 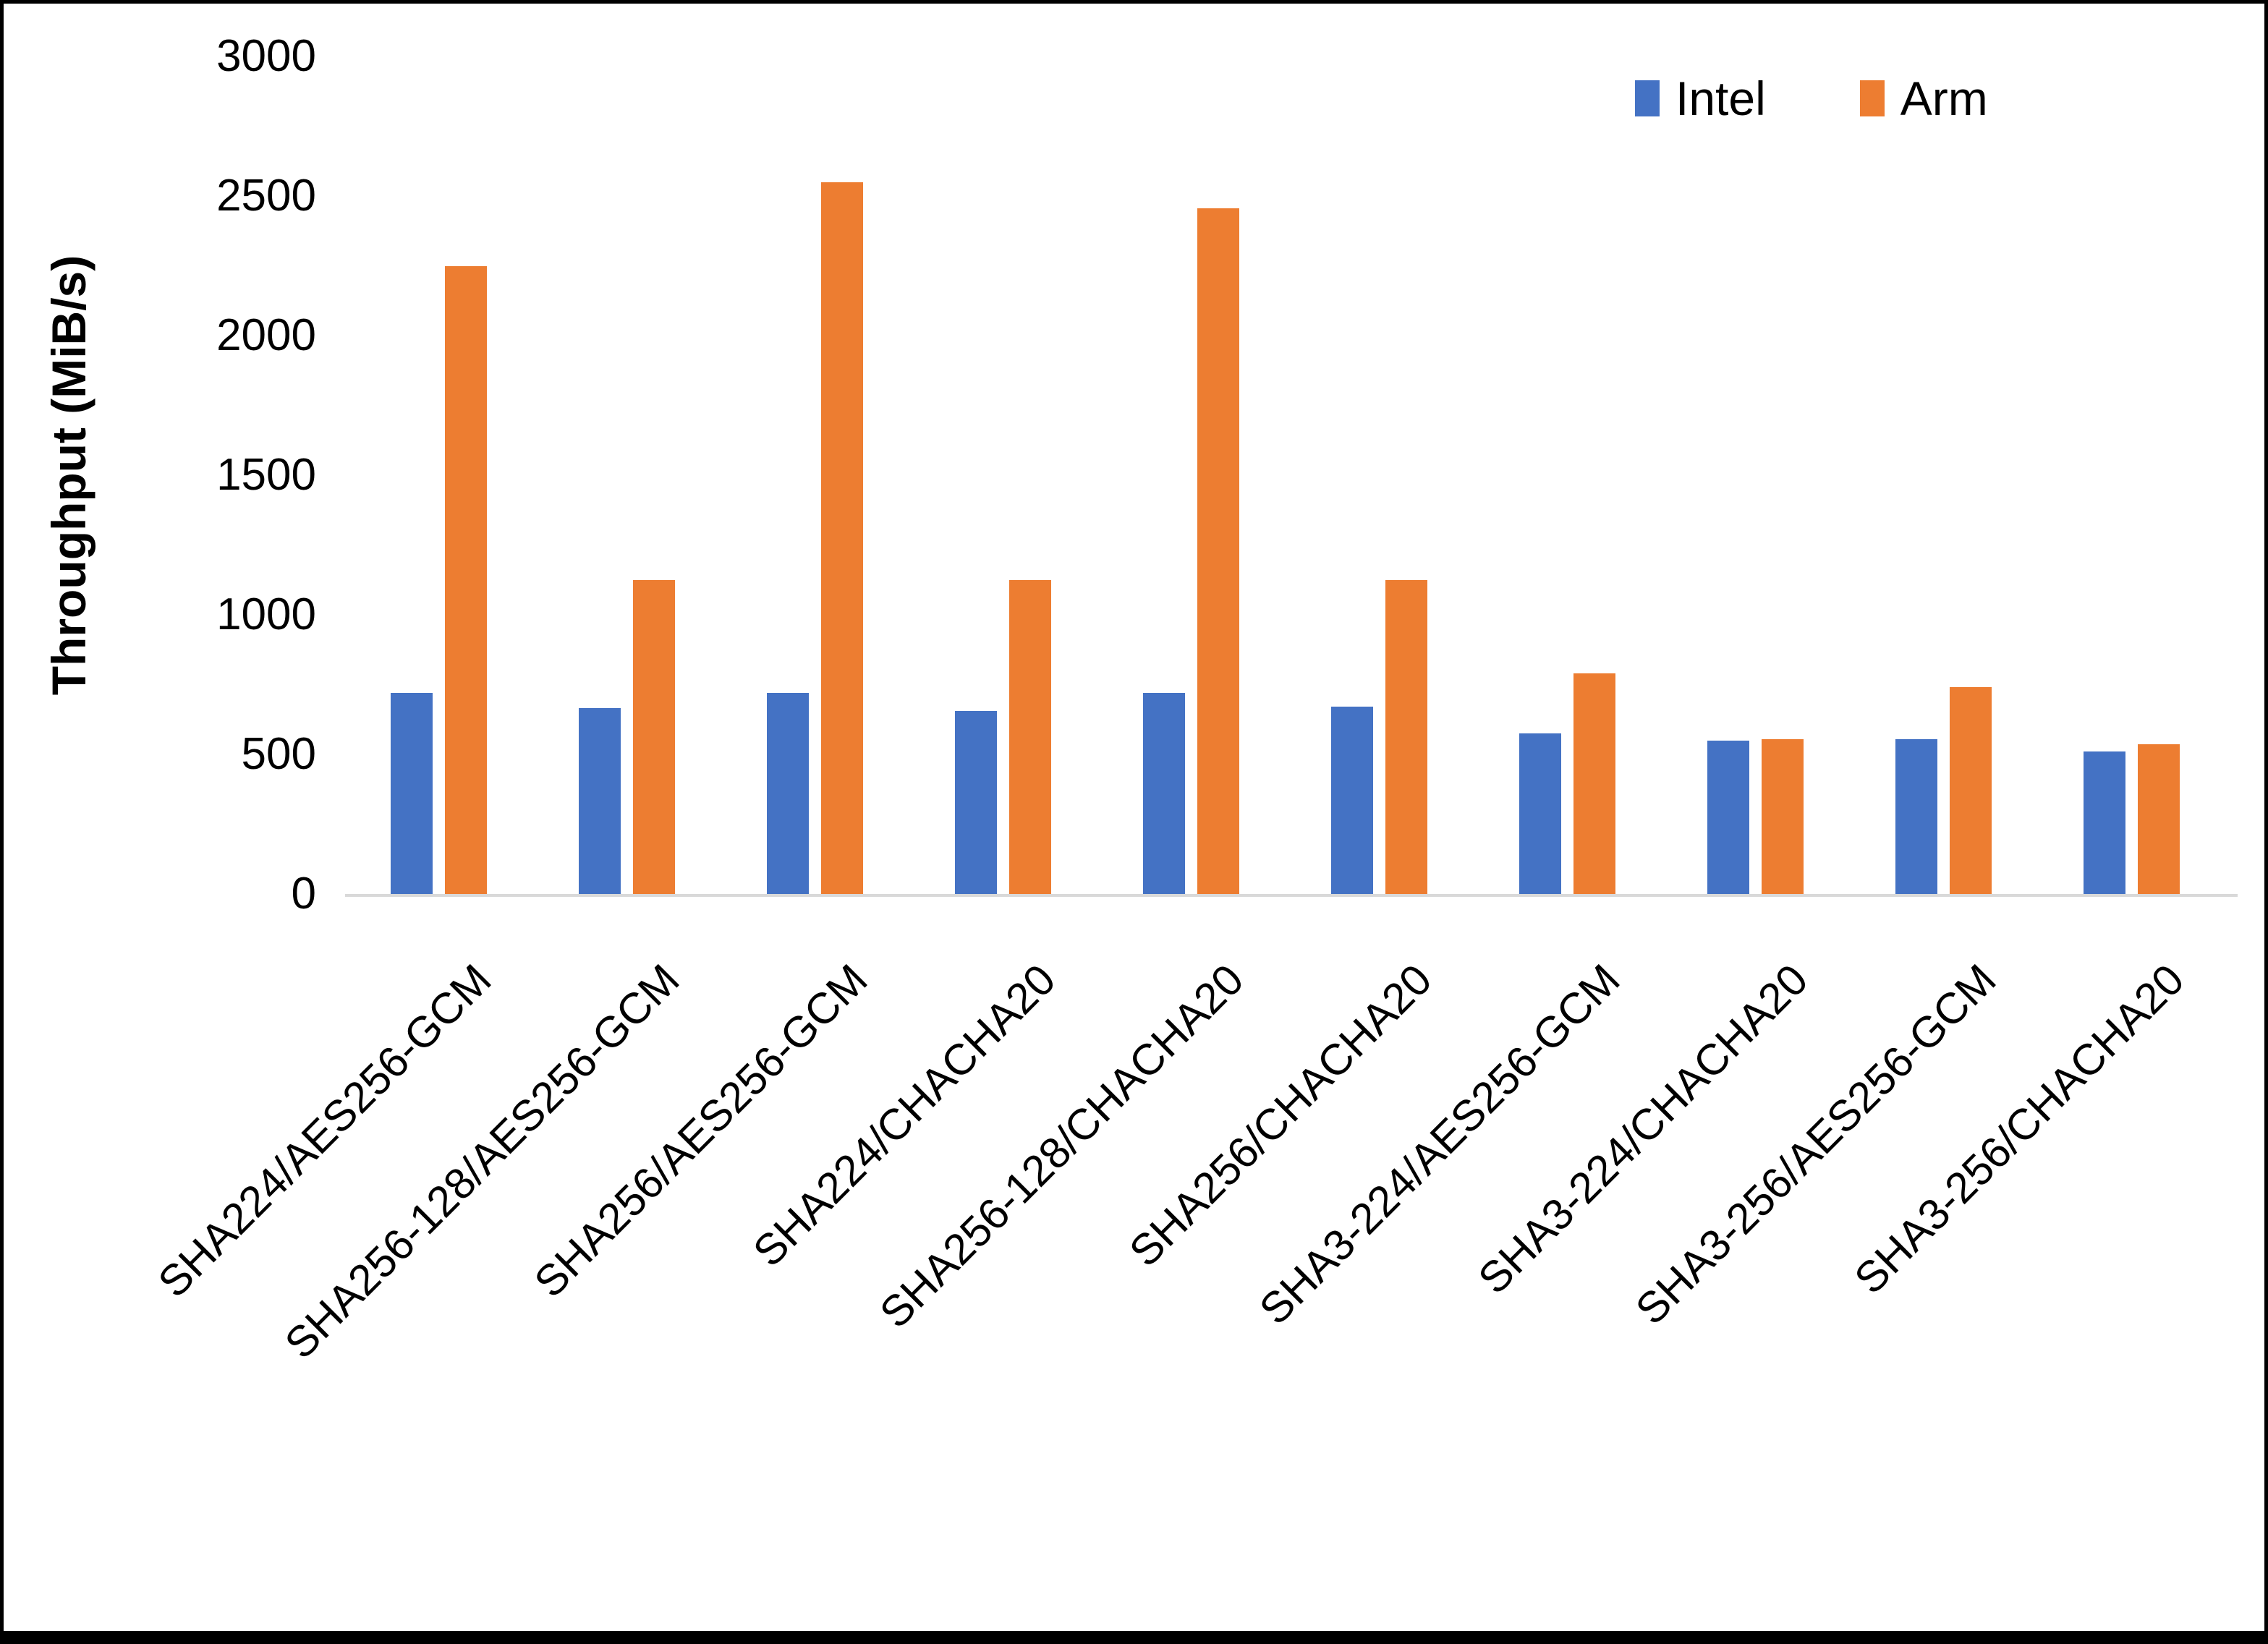 What do you see at coordinates (266, 56) in the screenshot?
I see `y-tick-label: 3000` at bounding box center [266, 56].